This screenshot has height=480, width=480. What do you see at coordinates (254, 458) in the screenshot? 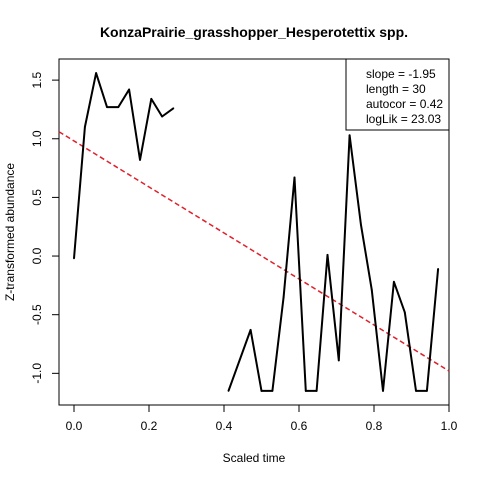
I see `x-axis-label: Scaled time` at bounding box center [254, 458].